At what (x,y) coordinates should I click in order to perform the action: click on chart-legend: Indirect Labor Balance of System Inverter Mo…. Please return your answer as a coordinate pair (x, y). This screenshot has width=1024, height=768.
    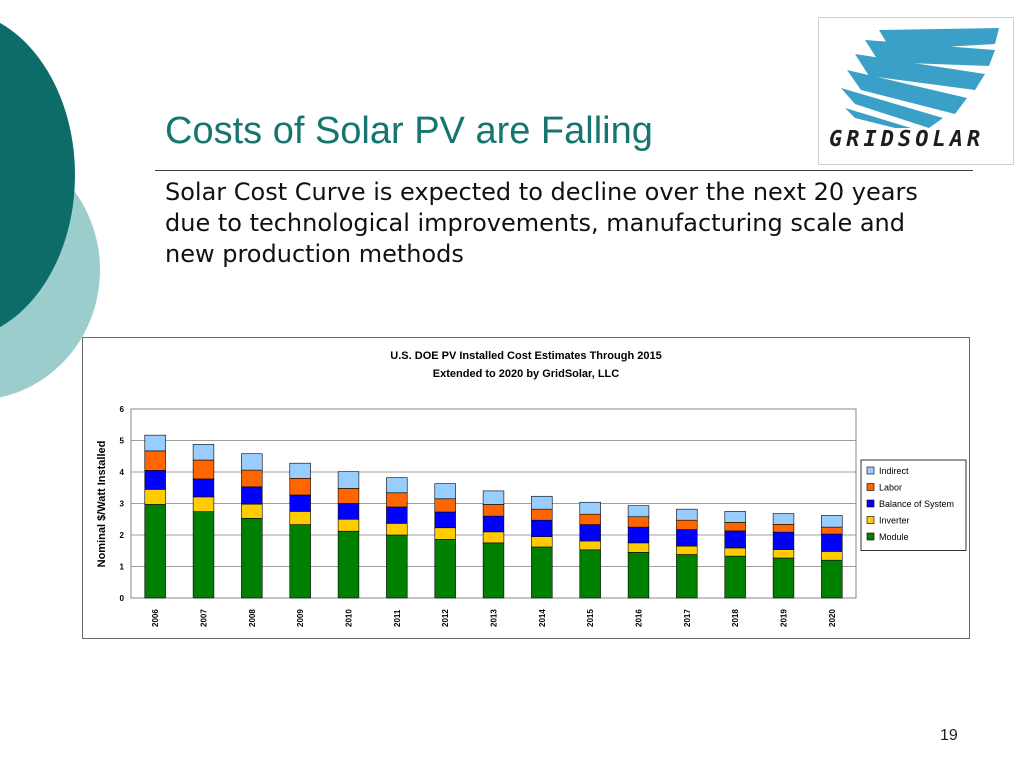
    Looking at the image, I should click on (913, 505).